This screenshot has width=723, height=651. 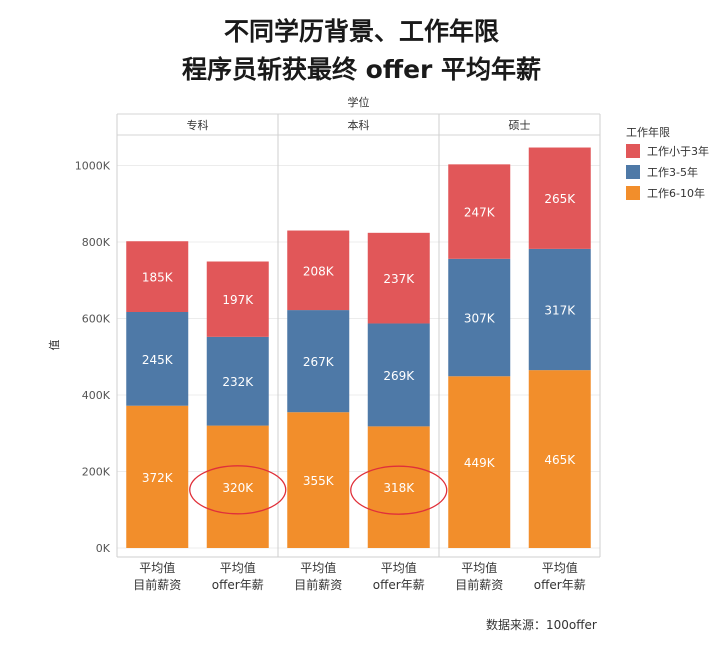 What do you see at coordinates (96, 242) in the screenshot?
I see `y-tick-label: 800K` at bounding box center [96, 242].